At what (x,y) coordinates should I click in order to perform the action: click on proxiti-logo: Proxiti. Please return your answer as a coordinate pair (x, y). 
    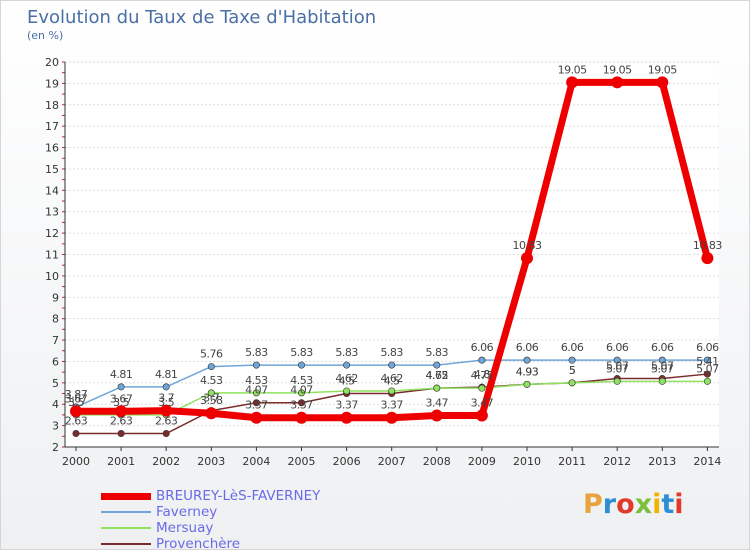
    Looking at the image, I should click on (633, 504).